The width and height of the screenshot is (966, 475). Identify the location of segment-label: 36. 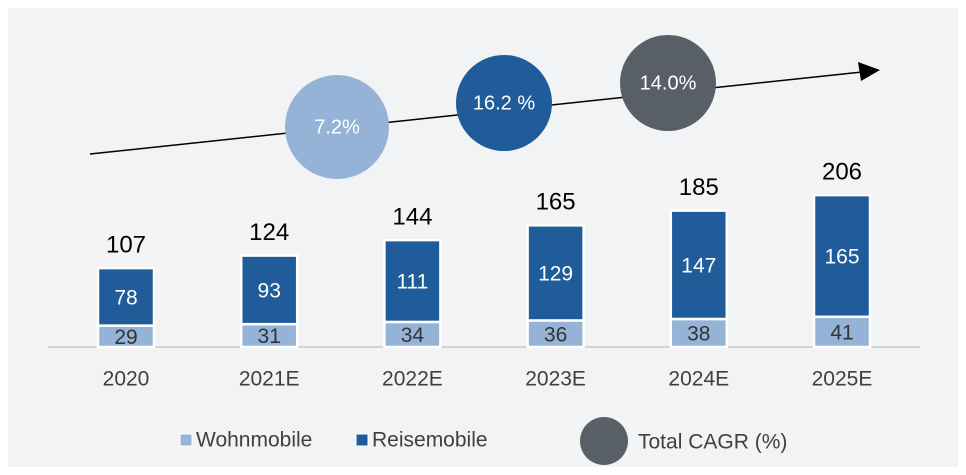
(555, 334).